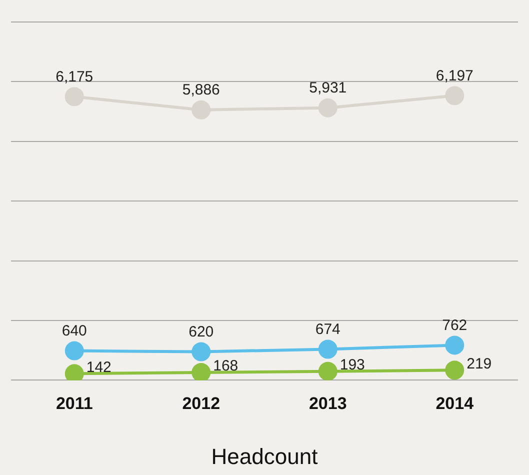 This screenshot has height=475, width=529. I want to click on x-axis-title: Headcount, so click(264, 456).